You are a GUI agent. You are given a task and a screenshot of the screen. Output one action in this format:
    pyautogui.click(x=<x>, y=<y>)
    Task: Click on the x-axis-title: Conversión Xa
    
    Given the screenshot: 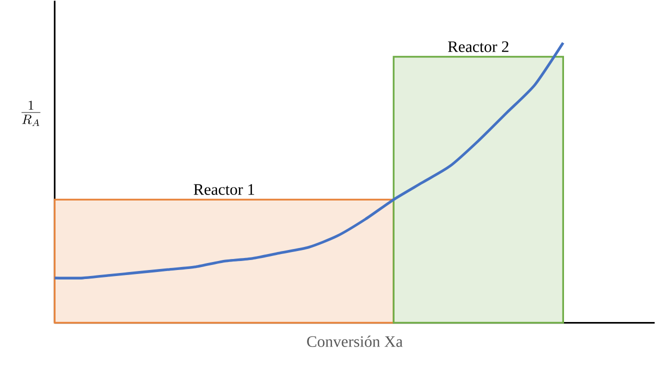 What is the action you would take?
    pyautogui.click(x=355, y=341)
    